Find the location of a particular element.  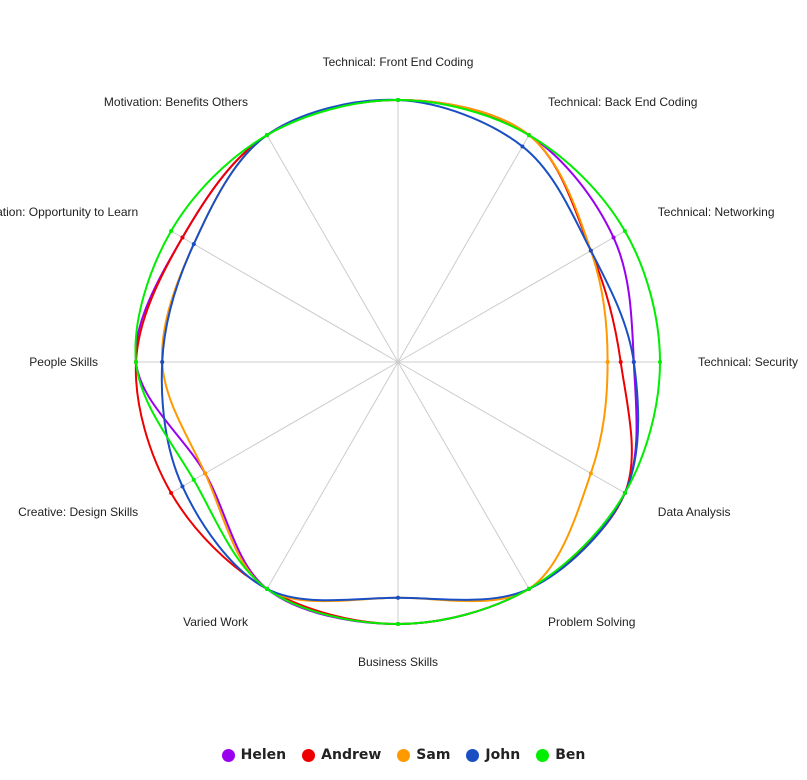

data-point-helen-technical-networking is located at coordinates (614, 238).